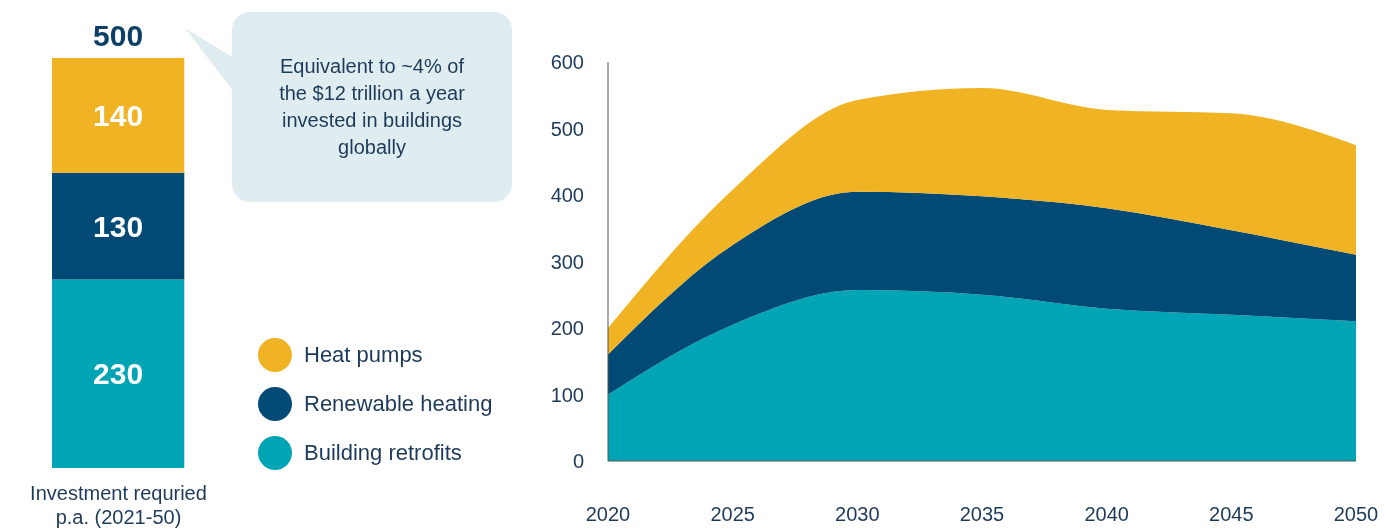 The width and height of the screenshot is (1386, 529). I want to click on y-tick-label: 500, so click(567, 128).